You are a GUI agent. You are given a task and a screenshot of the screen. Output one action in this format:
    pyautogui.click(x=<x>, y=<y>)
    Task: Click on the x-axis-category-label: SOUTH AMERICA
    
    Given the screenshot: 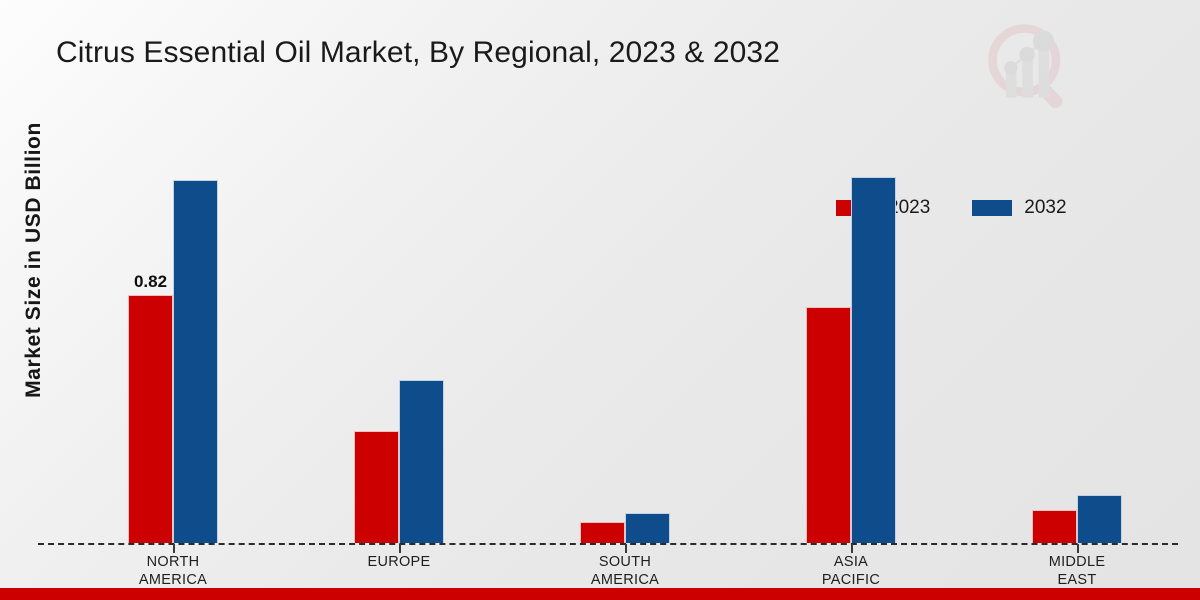 What is the action you would take?
    pyautogui.click(x=625, y=571)
    